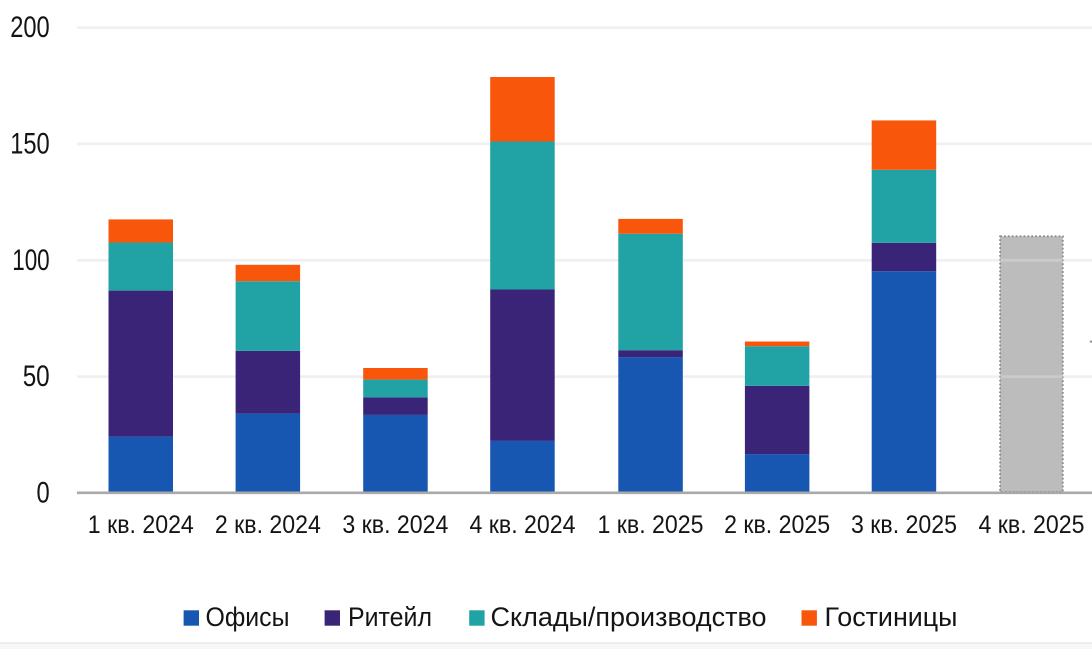  What do you see at coordinates (43, 492) in the screenshot?
I see `svg-text: 0` at bounding box center [43, 492].